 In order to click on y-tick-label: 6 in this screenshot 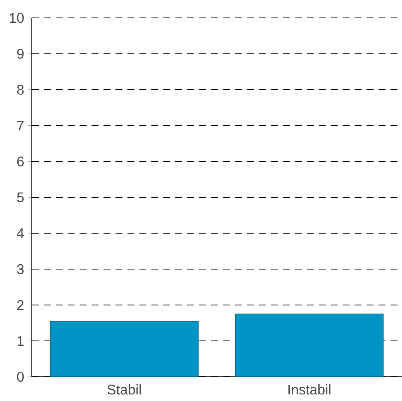, I will do `click(20, 161)`.